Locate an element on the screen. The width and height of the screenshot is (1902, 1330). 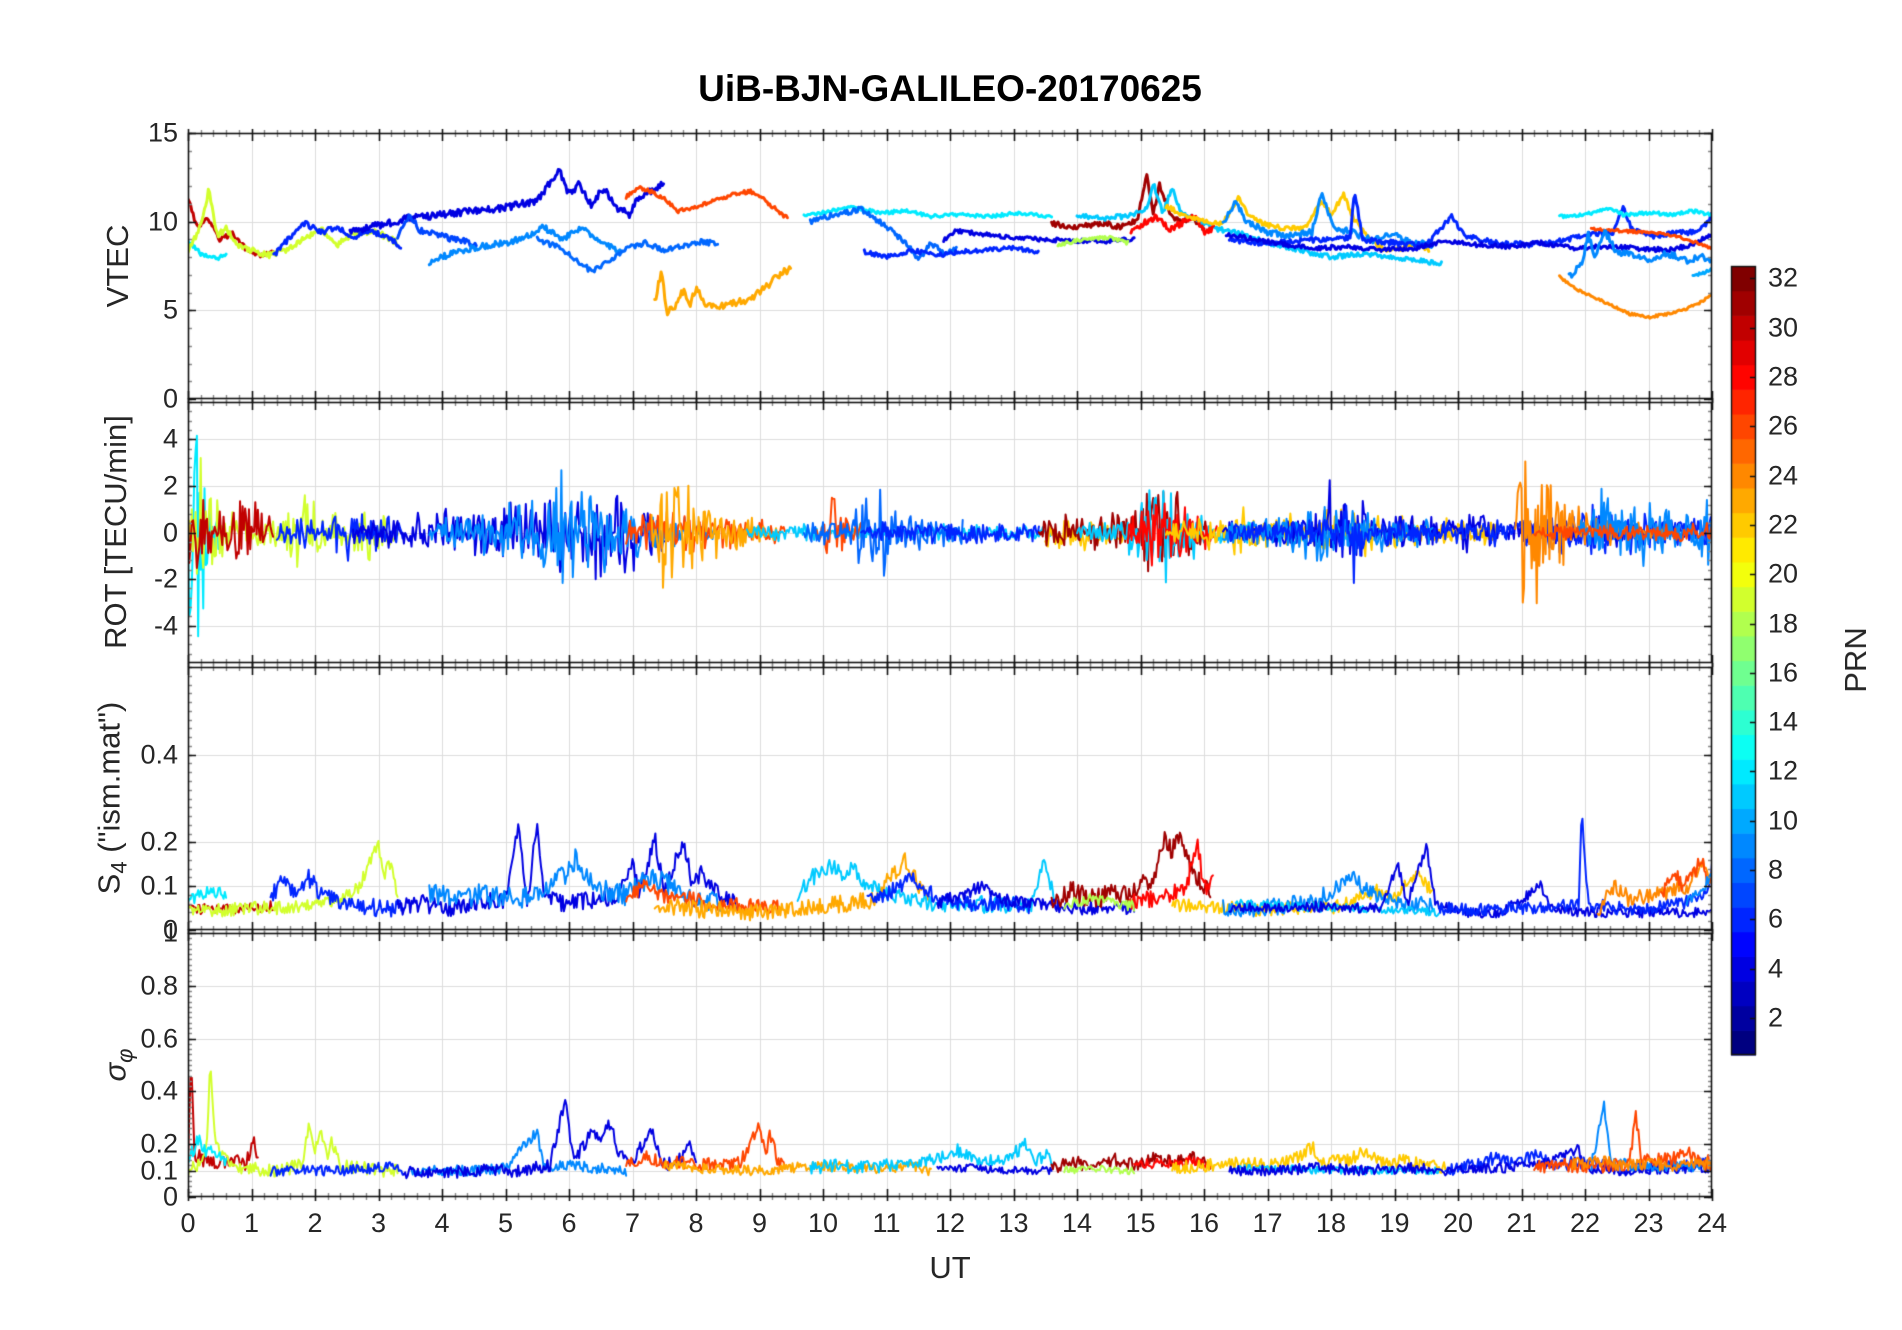
y-tick-label-sigma_phi: 1 is located at coordinates (170, 932).